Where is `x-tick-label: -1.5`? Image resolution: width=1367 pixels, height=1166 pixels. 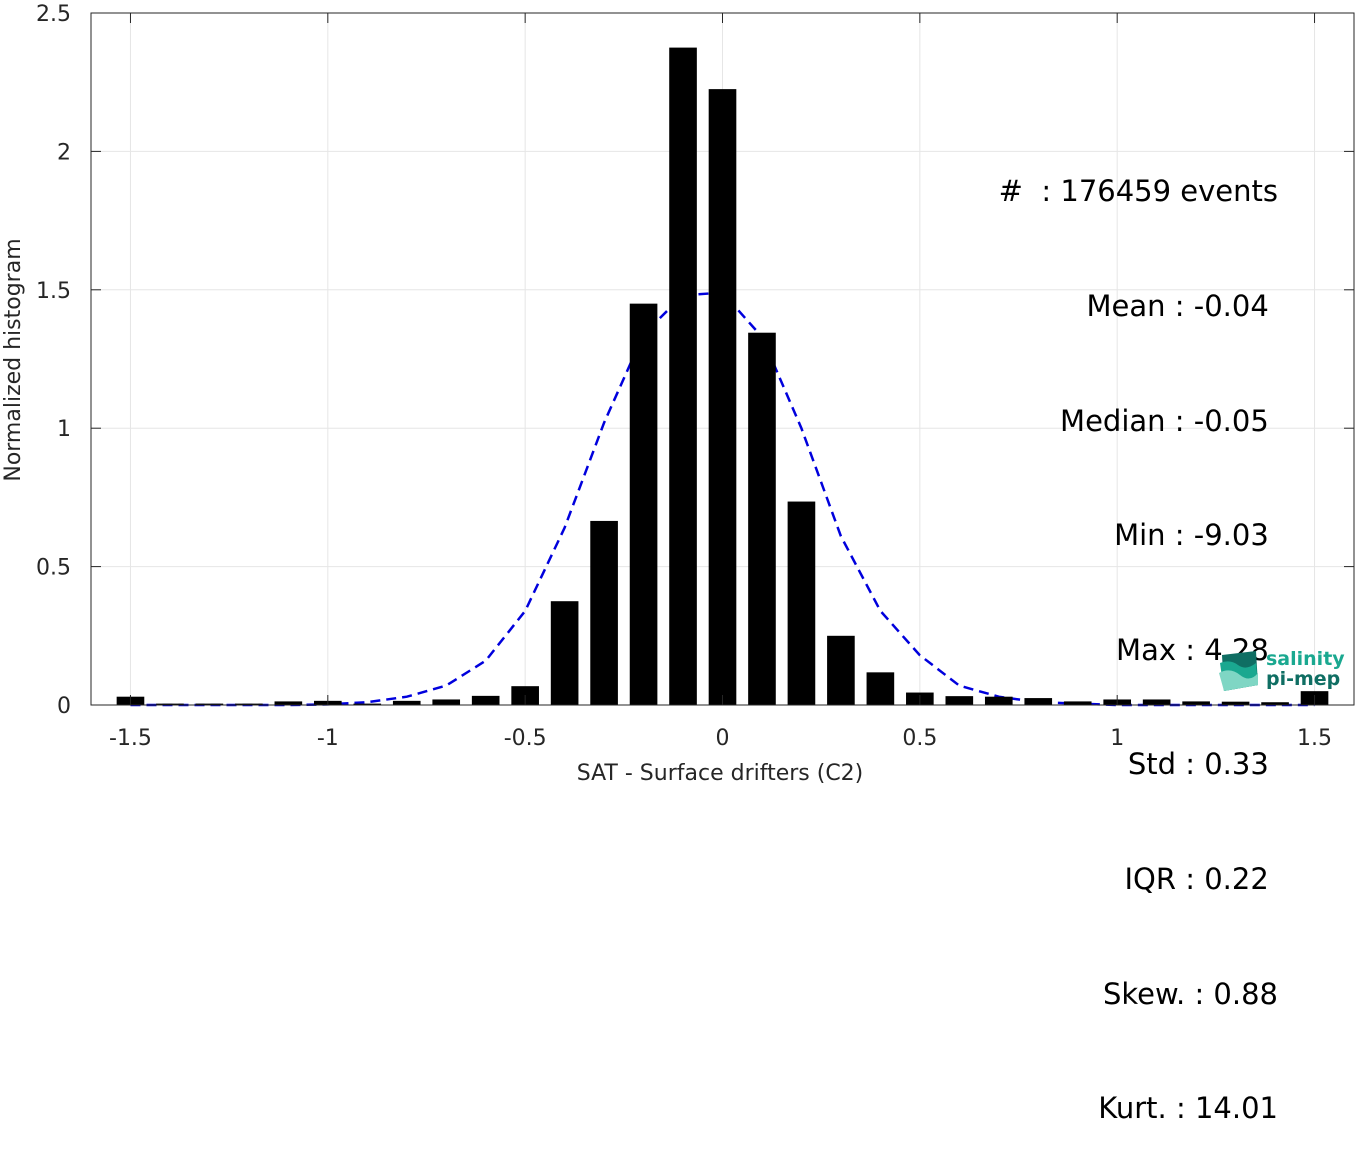
x-tick-label: -1.5 is located at coordinates (130, 738).